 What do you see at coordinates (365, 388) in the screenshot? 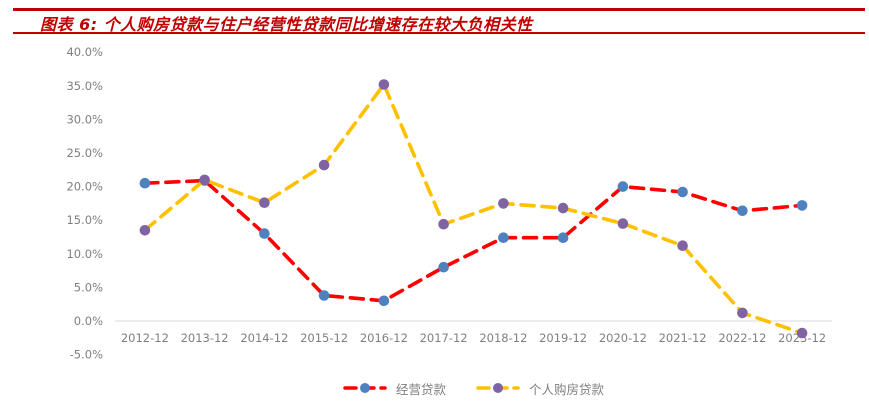
I see `legend-marker-business-loan-icon` at bounding box center [365, 388].